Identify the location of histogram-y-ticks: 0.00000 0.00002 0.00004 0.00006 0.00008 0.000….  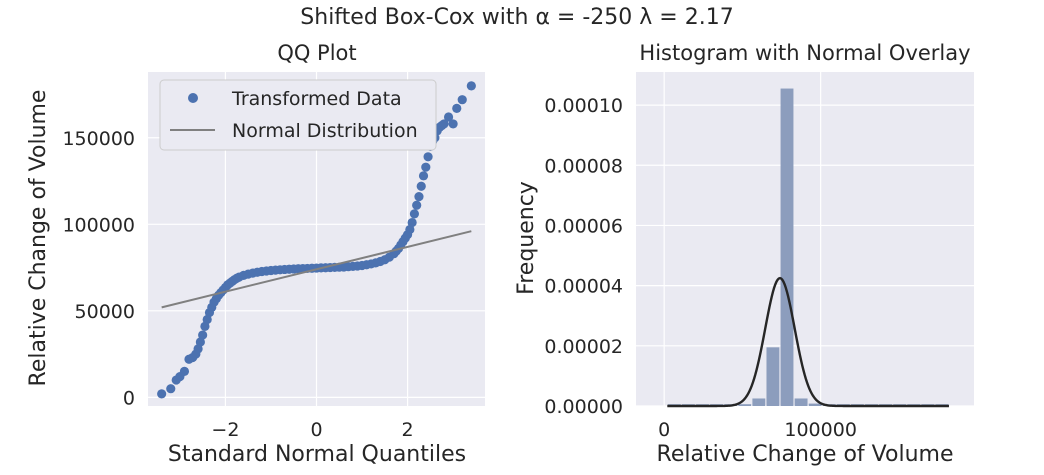
(583, 256).